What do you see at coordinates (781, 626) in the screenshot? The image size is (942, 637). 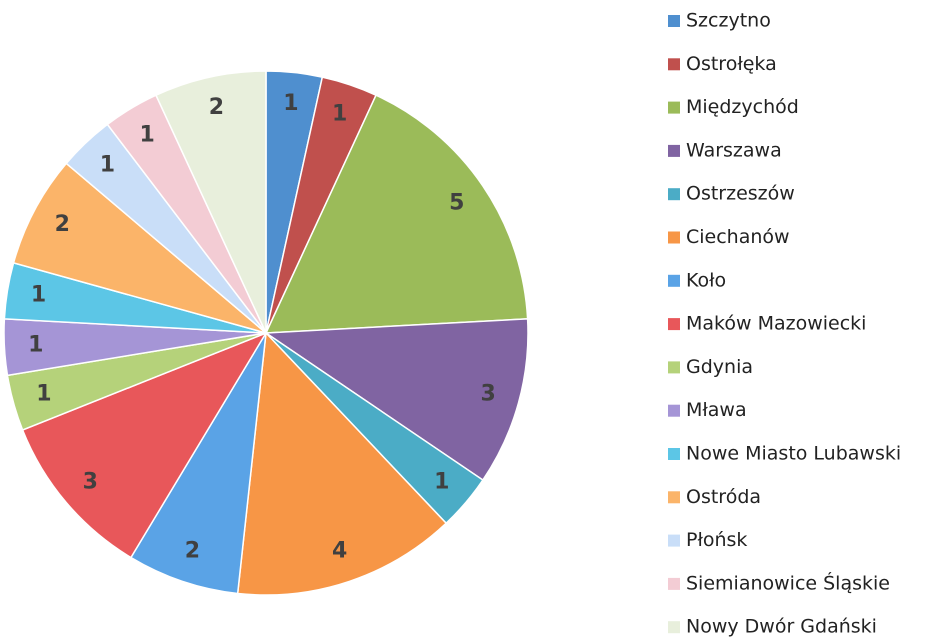 I see `legend-label: Nowy Dwór Gdański` at bounding box center [781, 626].